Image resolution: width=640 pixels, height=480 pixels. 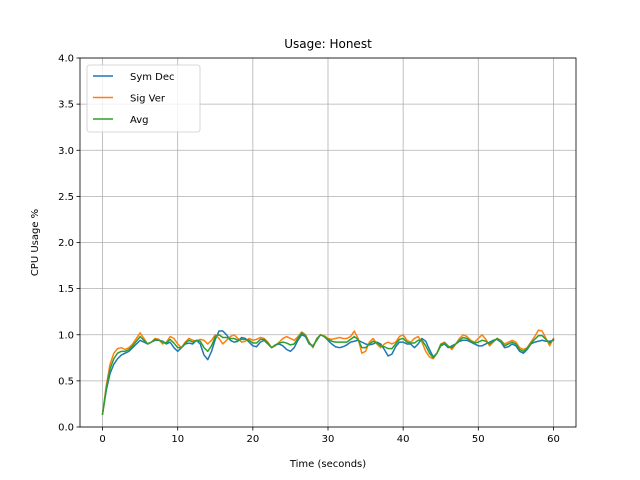 I want to click on series-line-sym-dec, so click(x=328, y=372).